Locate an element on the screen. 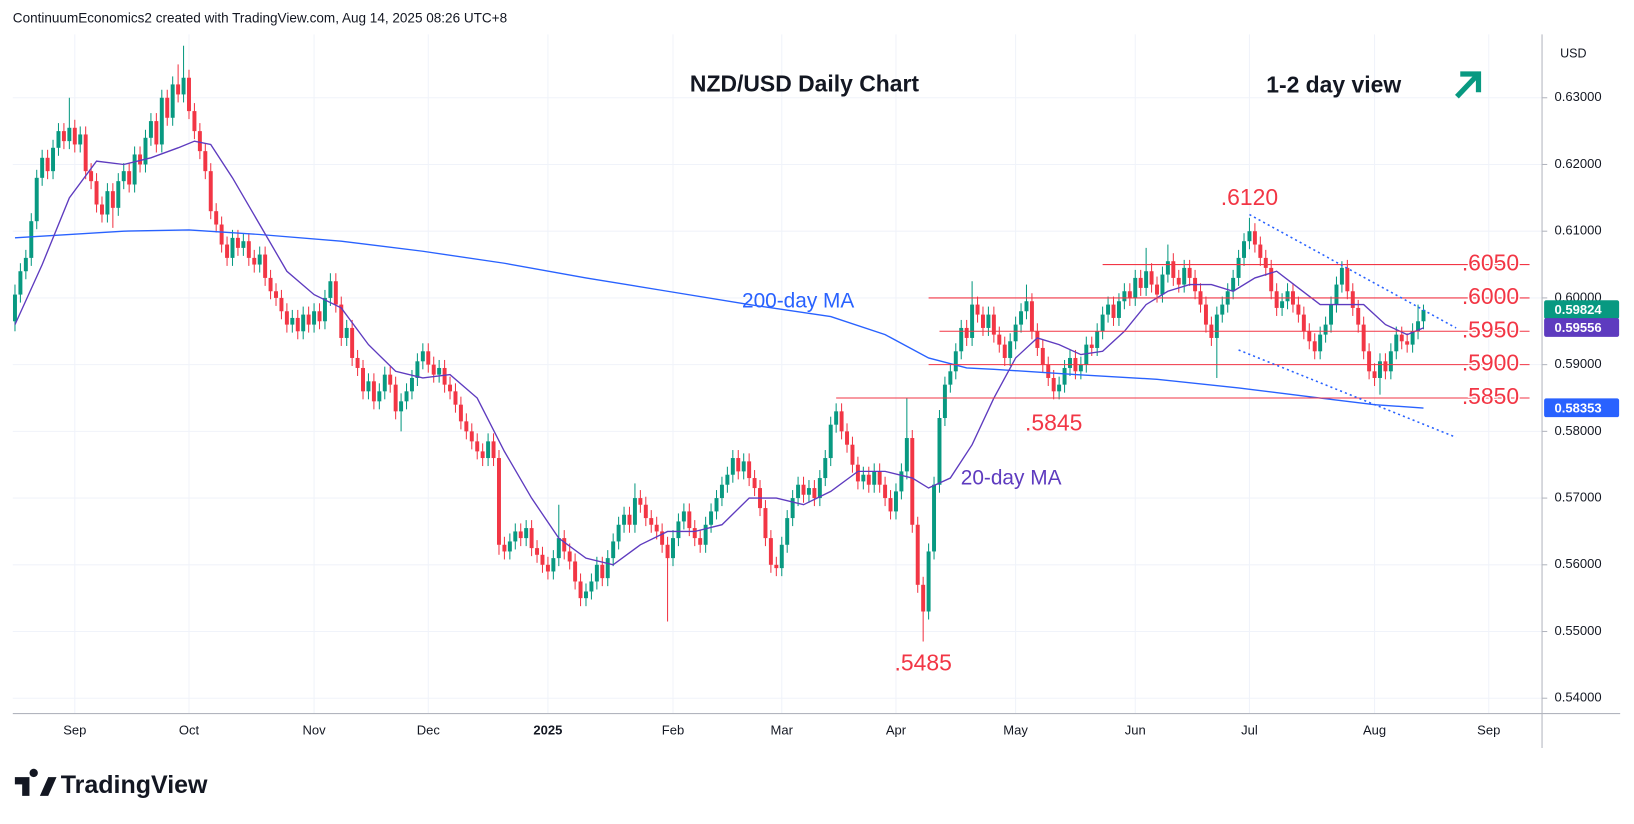 This screenshot has height=824, width=1634. level-label: .5900 is located at coordinates (1490, 363).